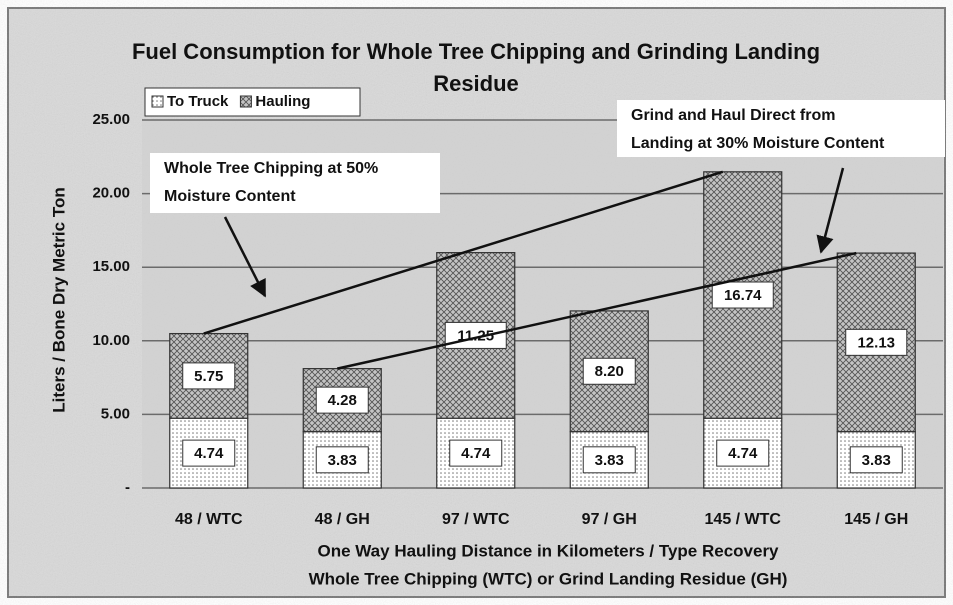 This screenshot has width=953, height=605. I want to click on y-tick-label: 15.00, so click(111, 266).